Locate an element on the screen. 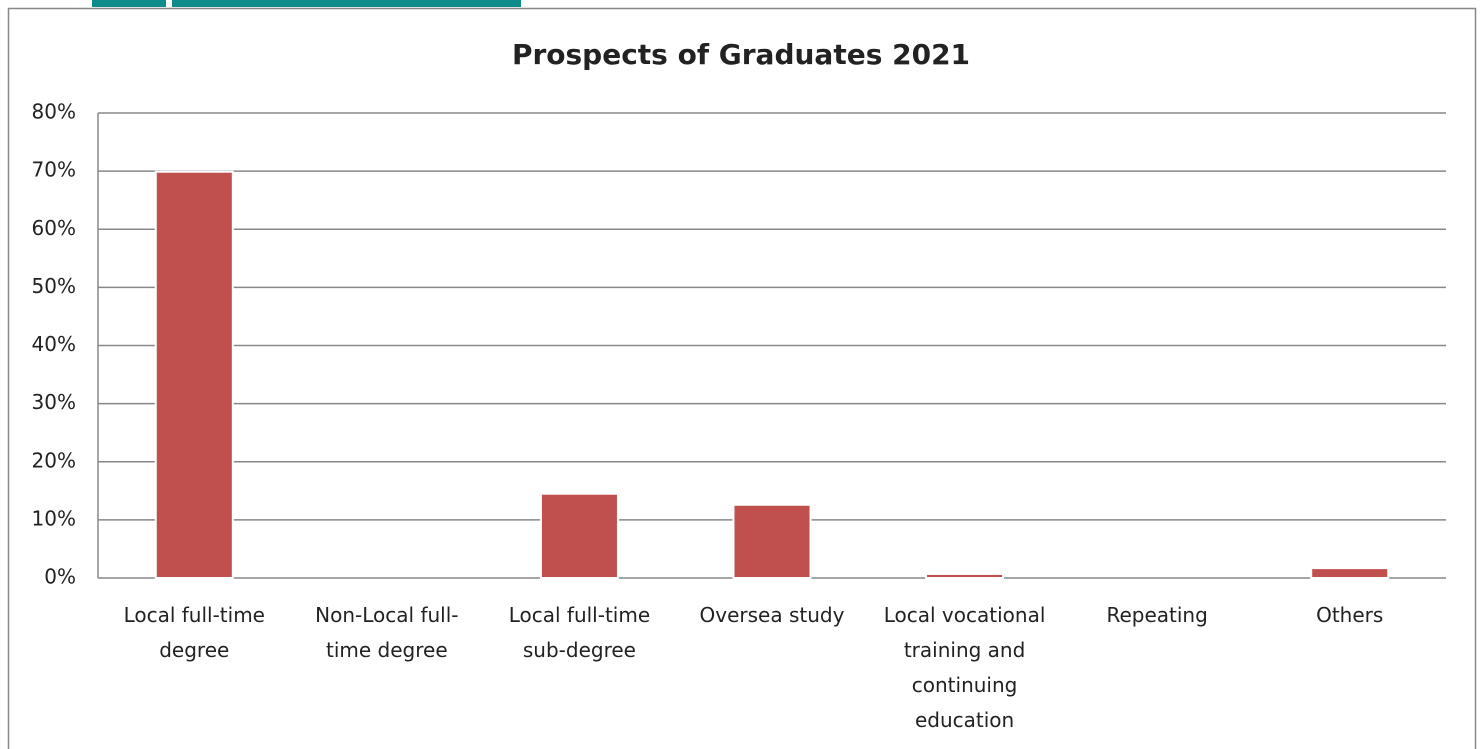 The width and height of the screenshot is (1481, 749). y-tick-label: 40% is located at coordinates (54, 344).